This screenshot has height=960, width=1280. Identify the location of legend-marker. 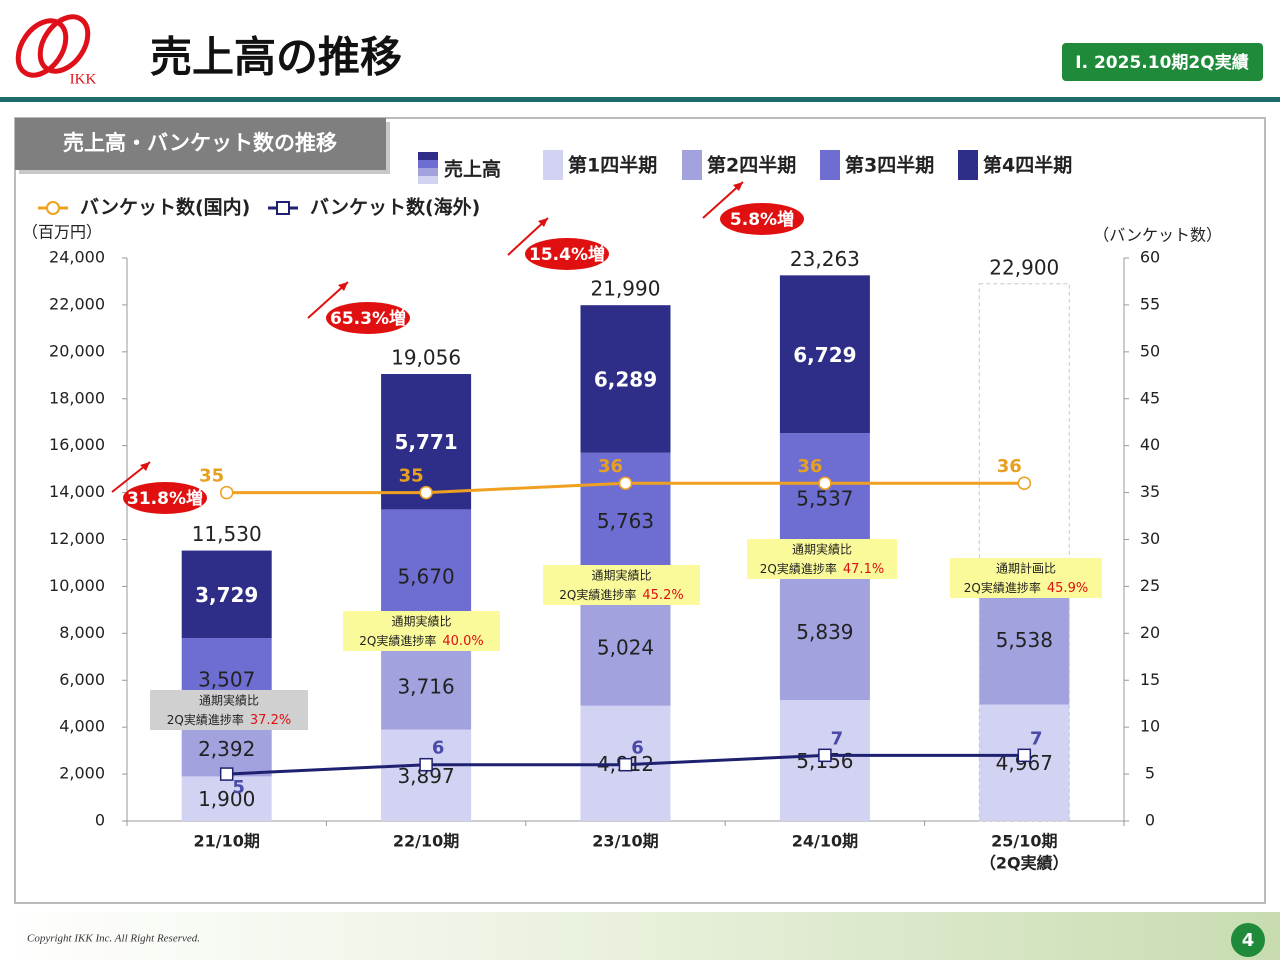
(283, 208).